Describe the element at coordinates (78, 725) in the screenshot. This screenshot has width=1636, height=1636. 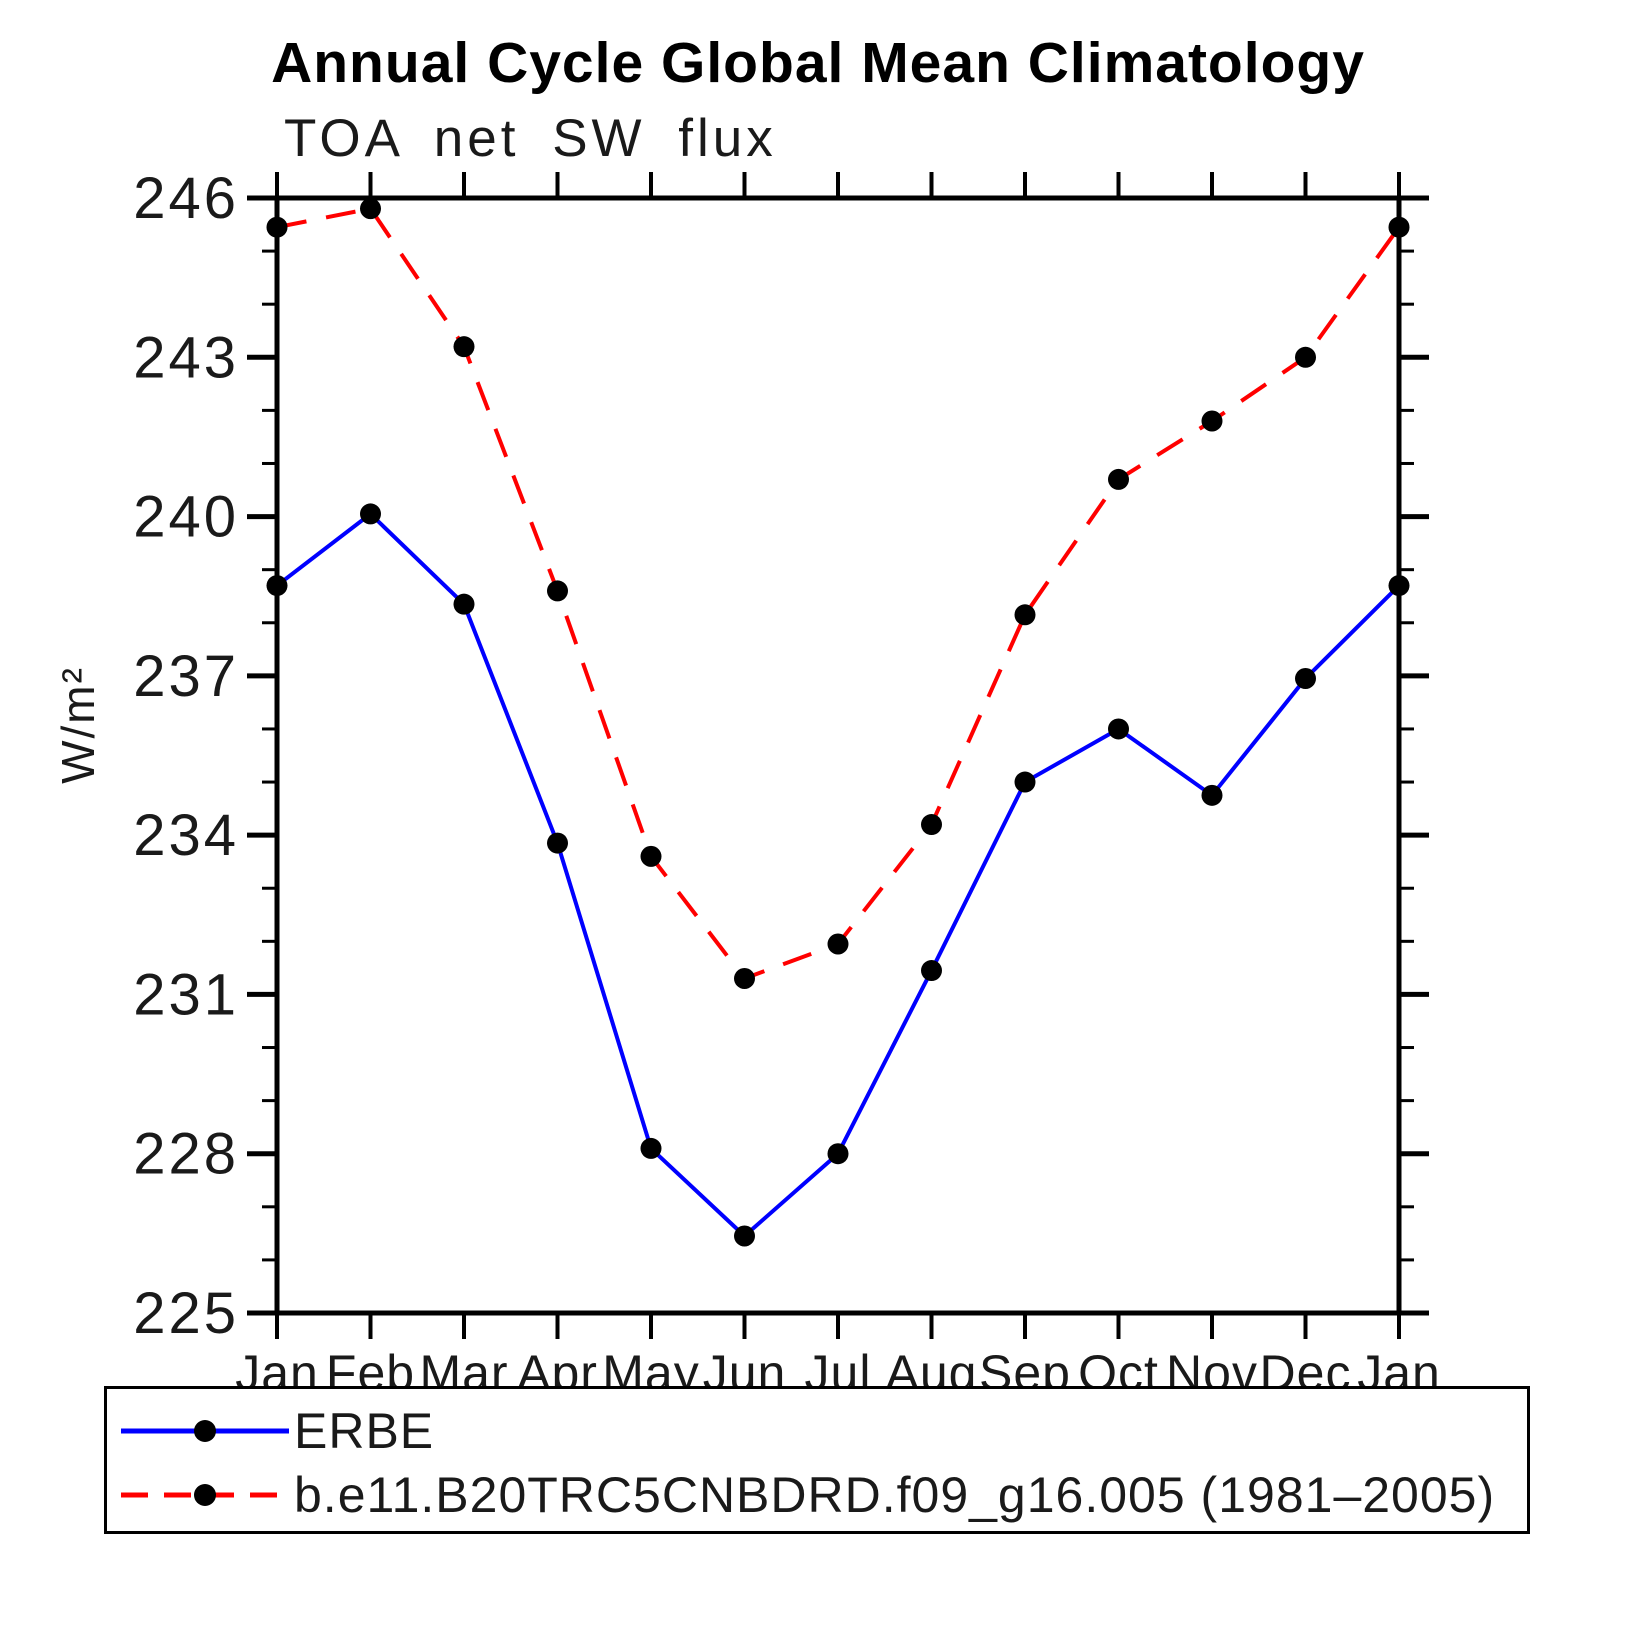
I see `y-axis-title: W/m²` at that location.